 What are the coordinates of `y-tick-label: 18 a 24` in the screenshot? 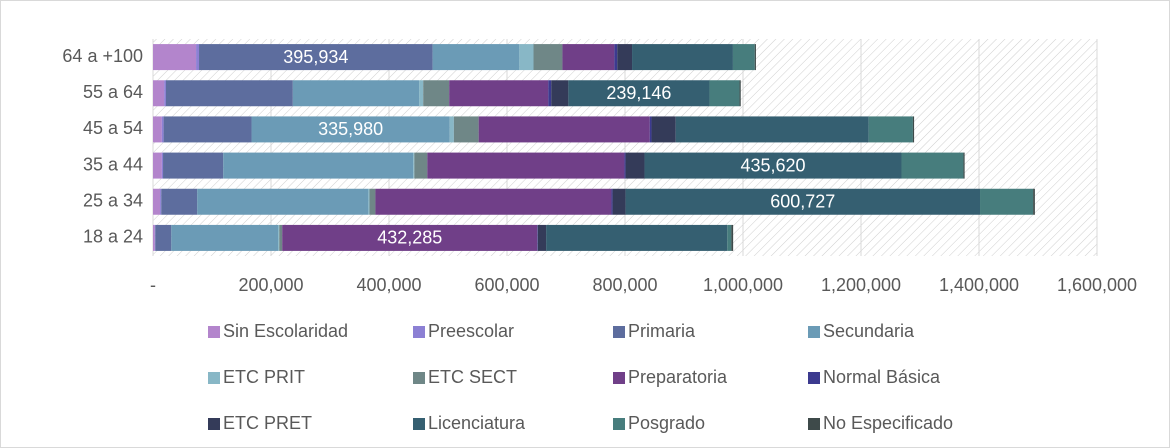 It's located at (113, 237).